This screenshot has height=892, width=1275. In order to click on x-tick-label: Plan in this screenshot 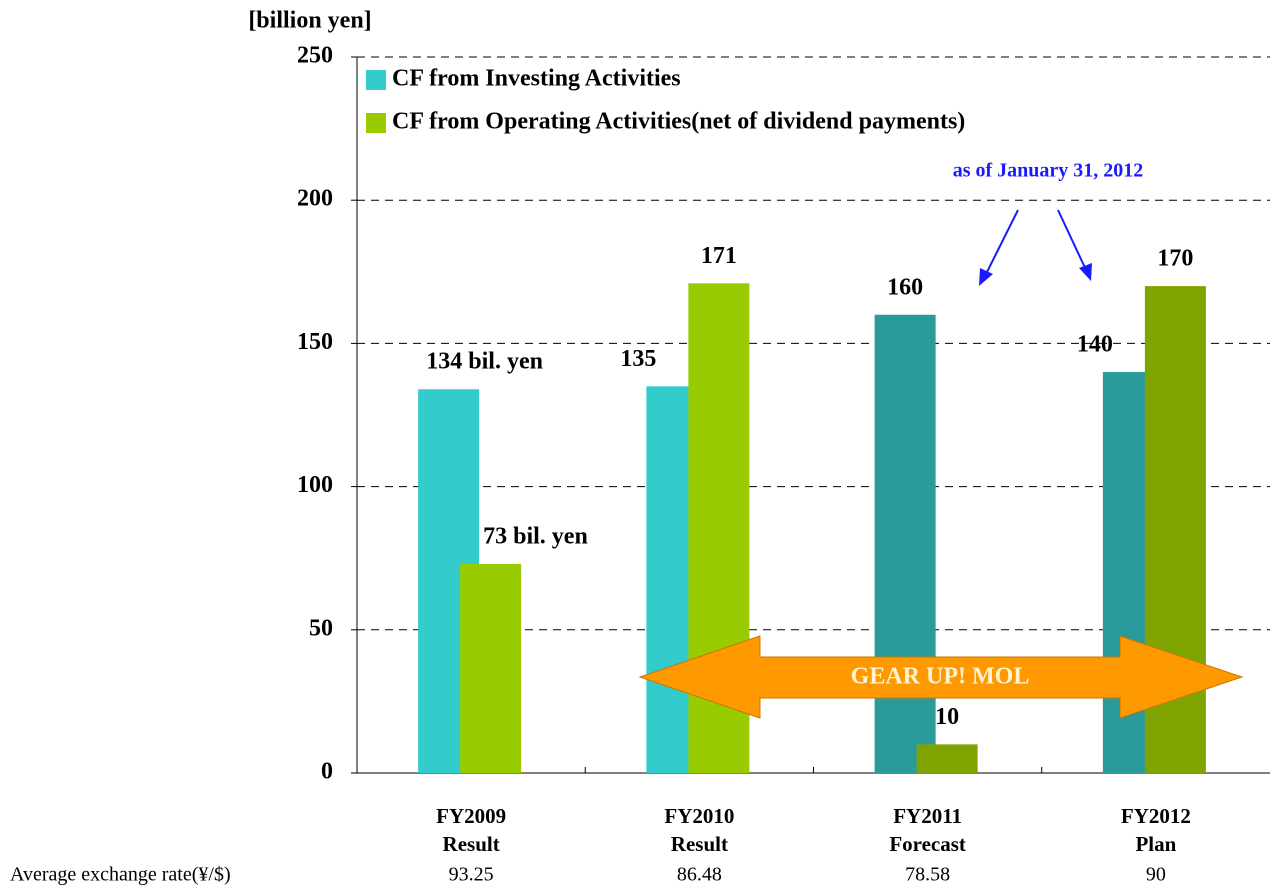, I will do `click(1155, 844)`.